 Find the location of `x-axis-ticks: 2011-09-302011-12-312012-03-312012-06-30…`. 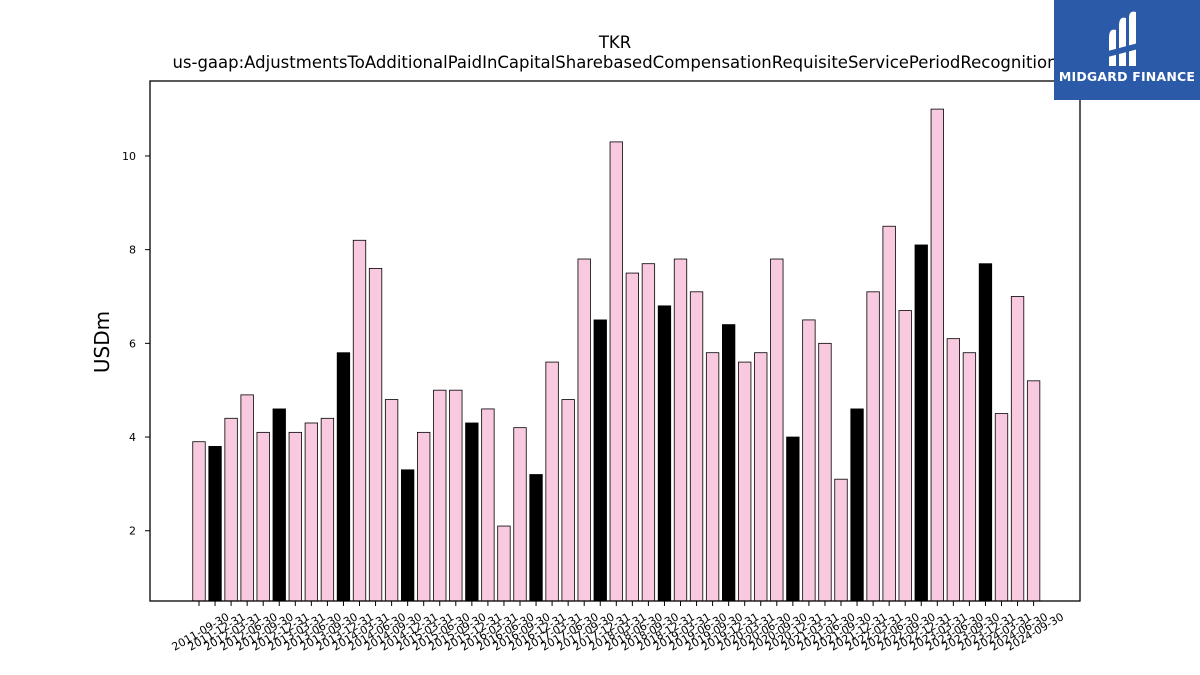

x-axis-ticks: 2011-09-302011-12-312012-03-312012-06-30… is located at coordinates (618, 627).